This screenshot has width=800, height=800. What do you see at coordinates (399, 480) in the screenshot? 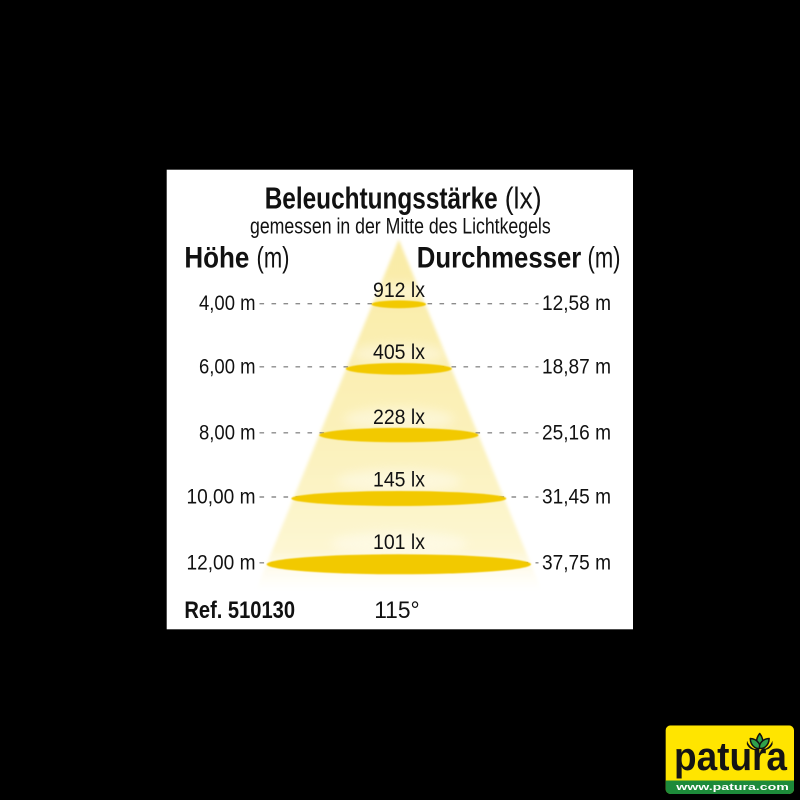
I see `svg-text: 145 lx` at bounding box center [399, 480].